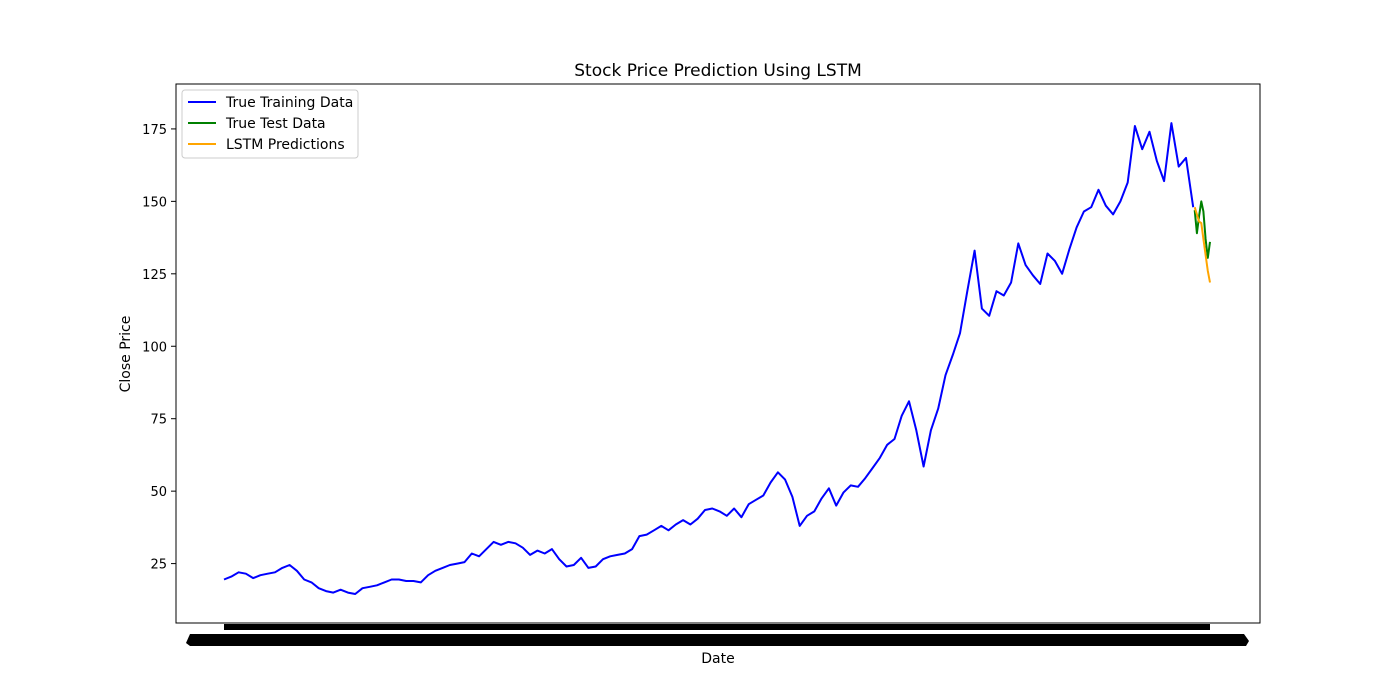  What do you see at coordinates (154, 275) in the screenshot?
I see `y-tick-label: 125` at bounding box center [154, 275].